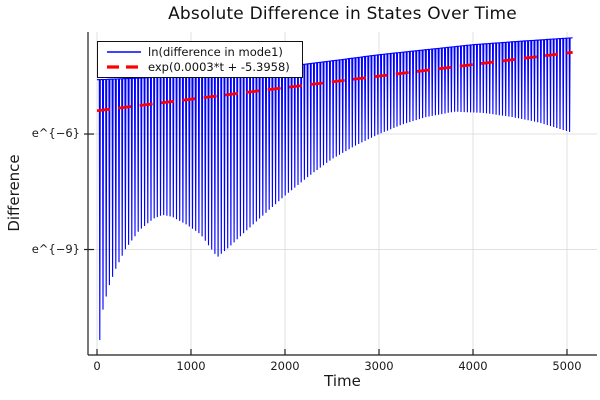  Describe the element at coordinates (97, 366) in the screenshot. I see `x-tick-label: 0` at that location.